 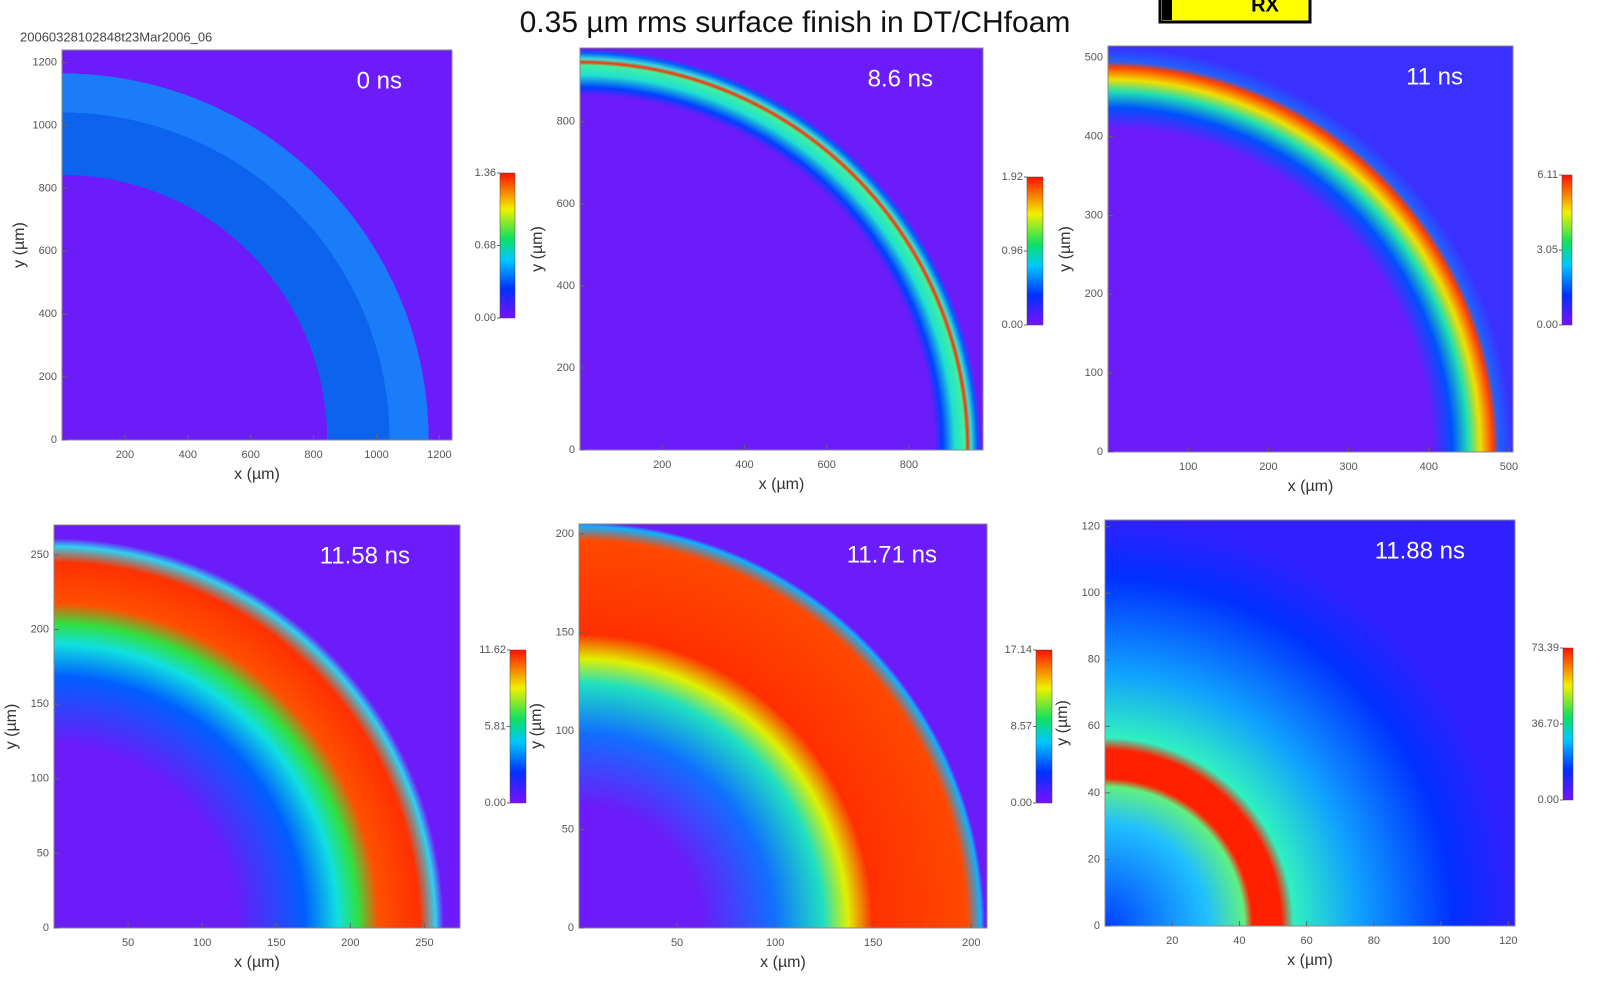 I want to click on x-tick-label: 120, so click(x=1508, y=941).